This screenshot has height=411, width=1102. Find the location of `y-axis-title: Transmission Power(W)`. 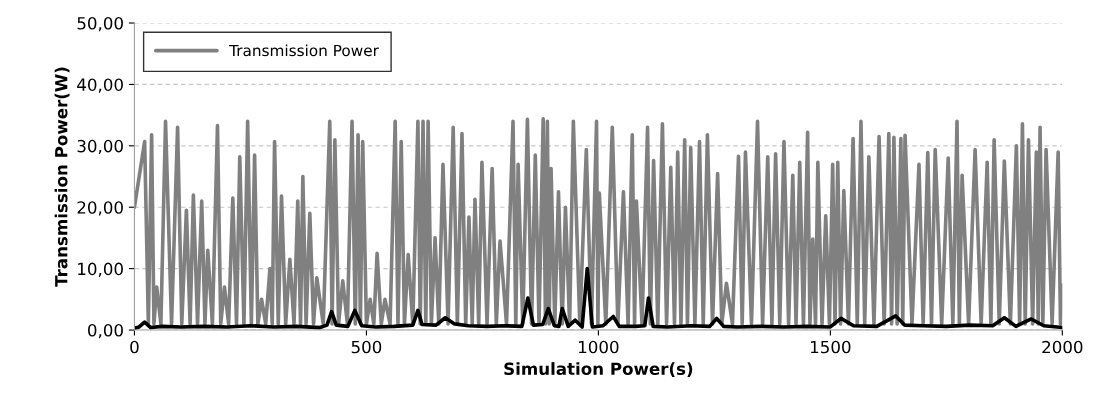

y-axis-title: Transmission Power(W) is located at coordinates (62, 177).